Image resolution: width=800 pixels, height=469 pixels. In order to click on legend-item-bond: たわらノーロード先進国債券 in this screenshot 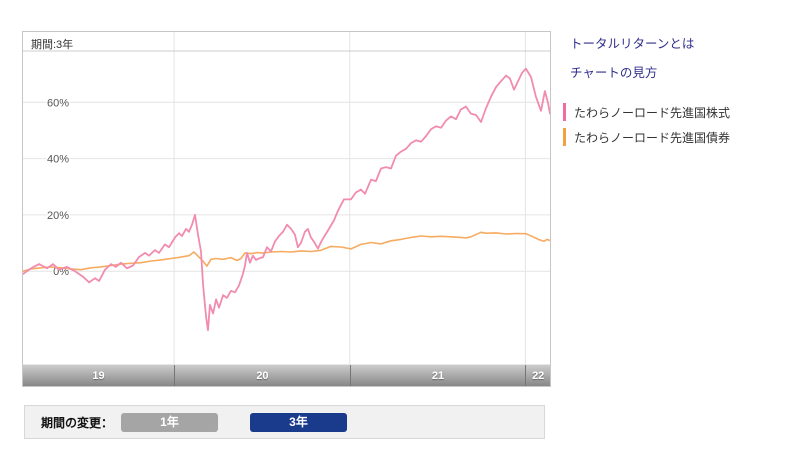, I will do `click(646, 137)`.